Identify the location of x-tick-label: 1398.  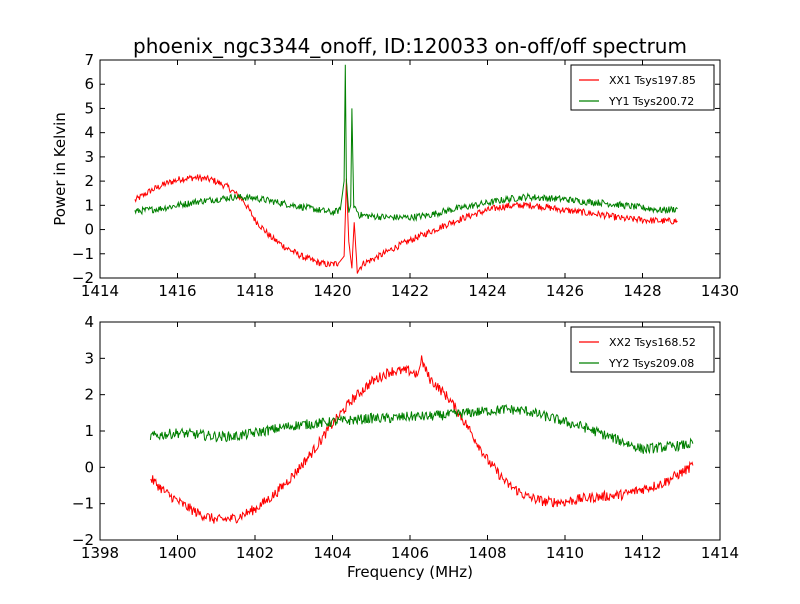
(100, 553).